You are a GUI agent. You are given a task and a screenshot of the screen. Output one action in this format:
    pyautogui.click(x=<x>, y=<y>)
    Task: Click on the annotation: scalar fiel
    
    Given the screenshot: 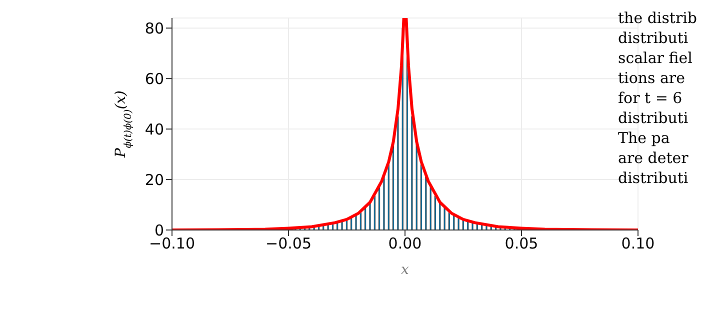 What is the action you would take?
    pyautogui.click(x=656, y=58)
    